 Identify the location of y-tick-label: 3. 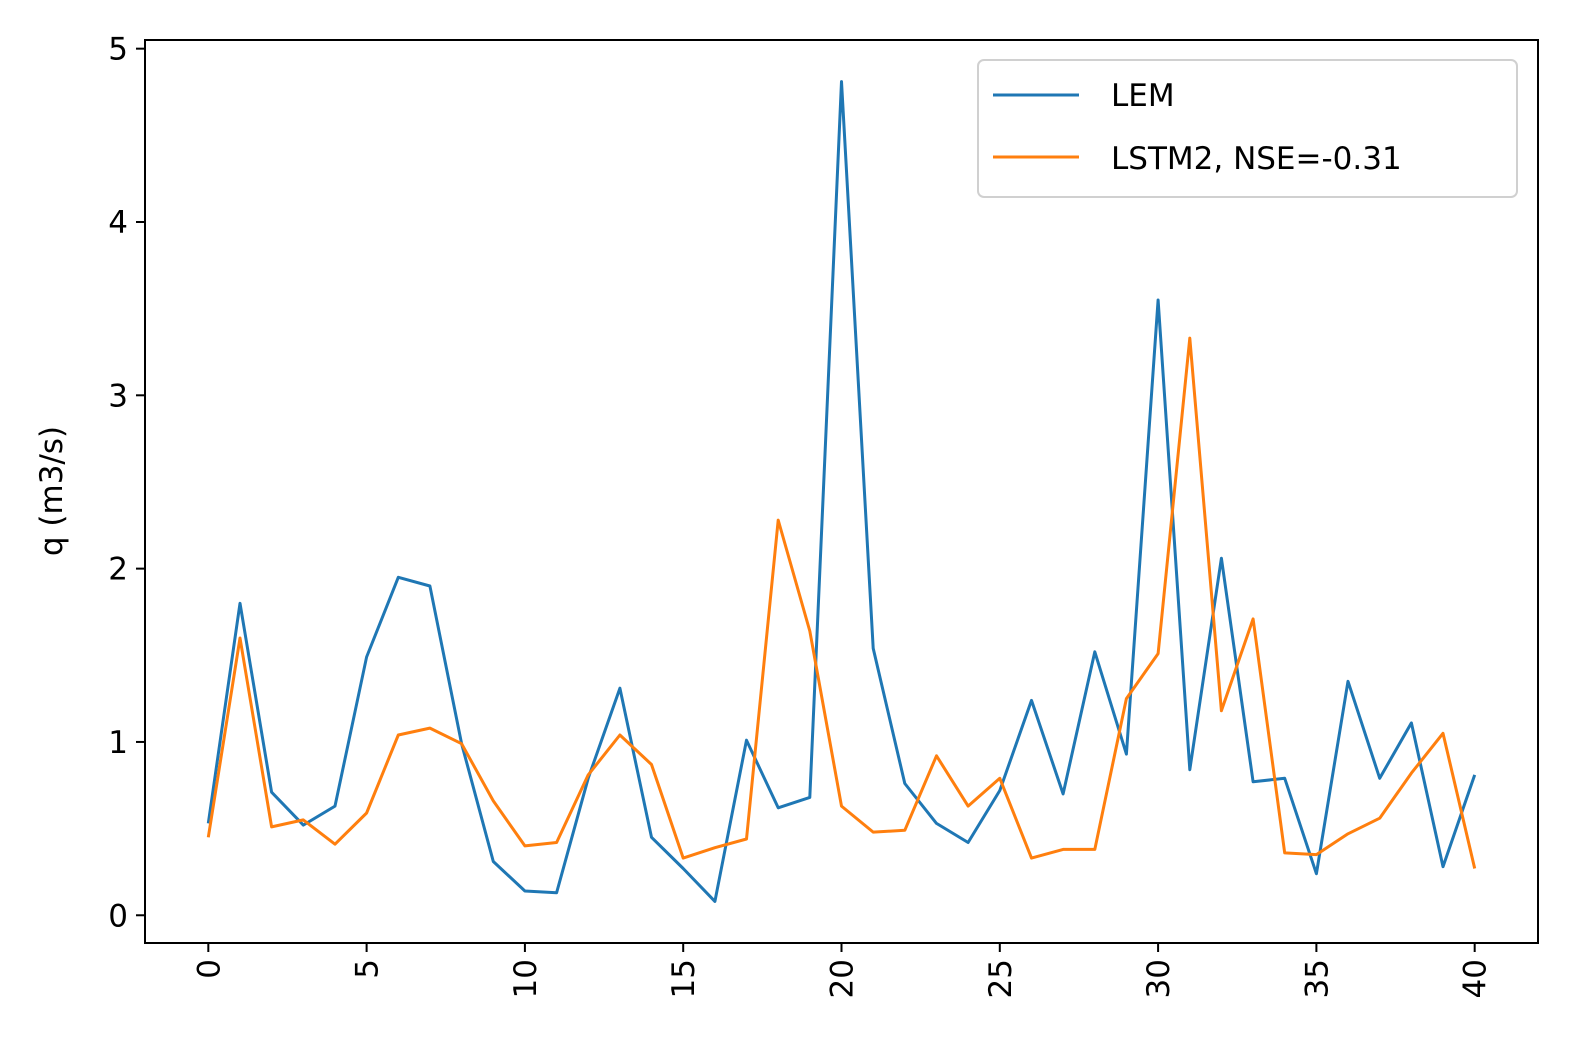
(118, 396).